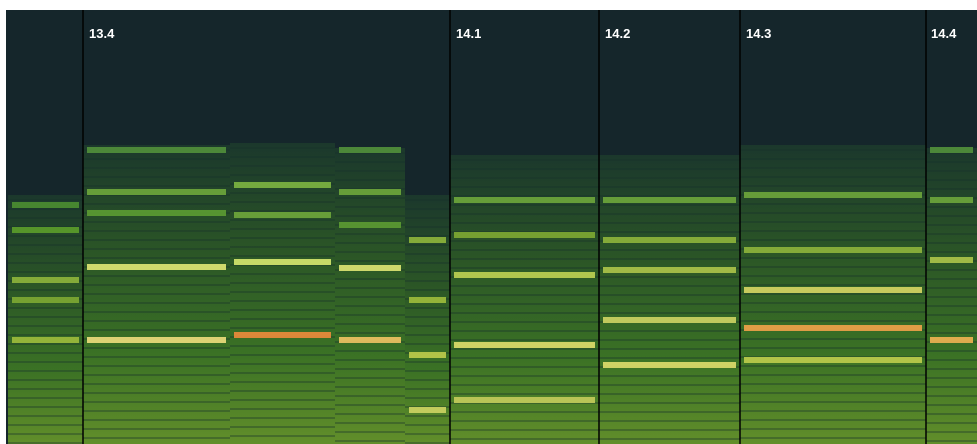 Image resolution: width=977 pixels, height=444 pixels. I want to click on spectral-body, so click(282, 293).